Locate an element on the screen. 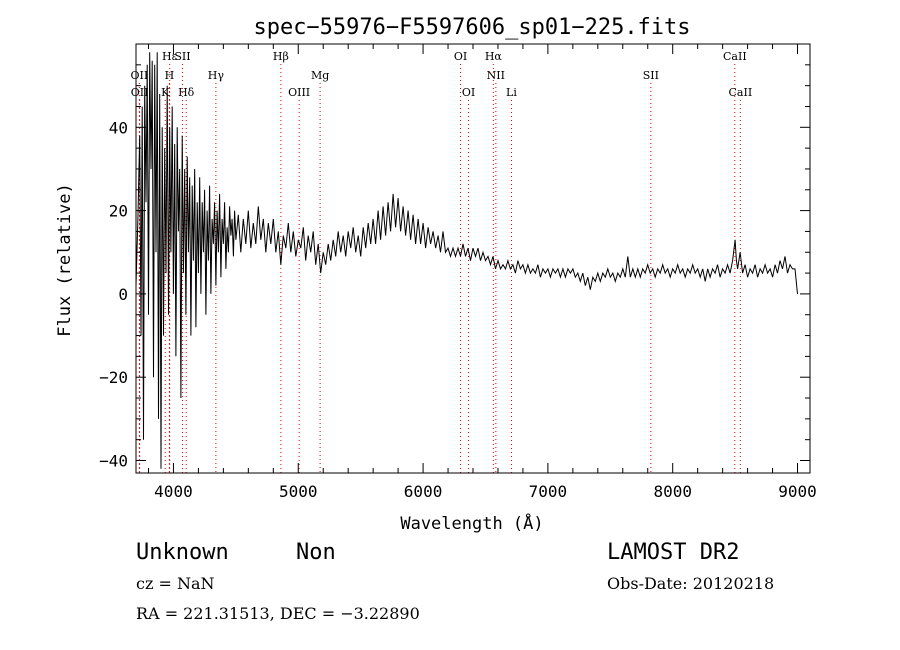 The width and height of the screenshot is (900, 650). x-tick-label: 4000 is located at coordinates (173, 491).